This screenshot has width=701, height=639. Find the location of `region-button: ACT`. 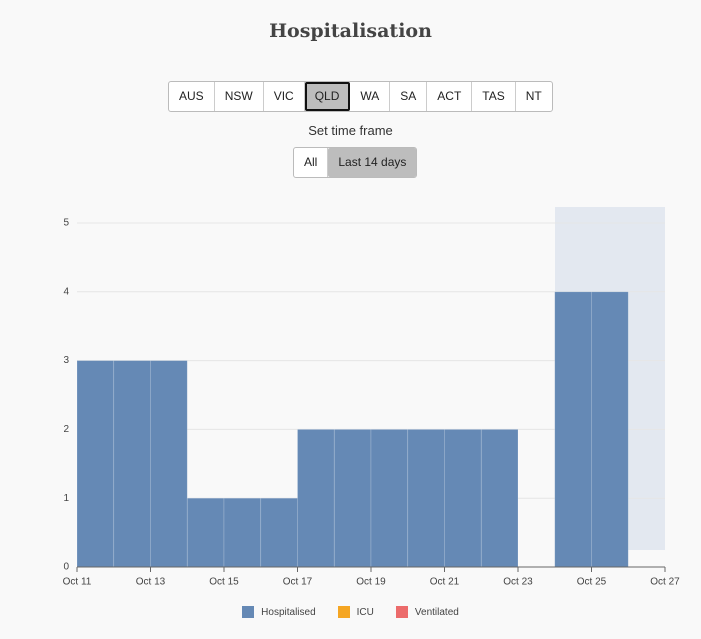

region-button: ACT is located at coordinates (450, 96).